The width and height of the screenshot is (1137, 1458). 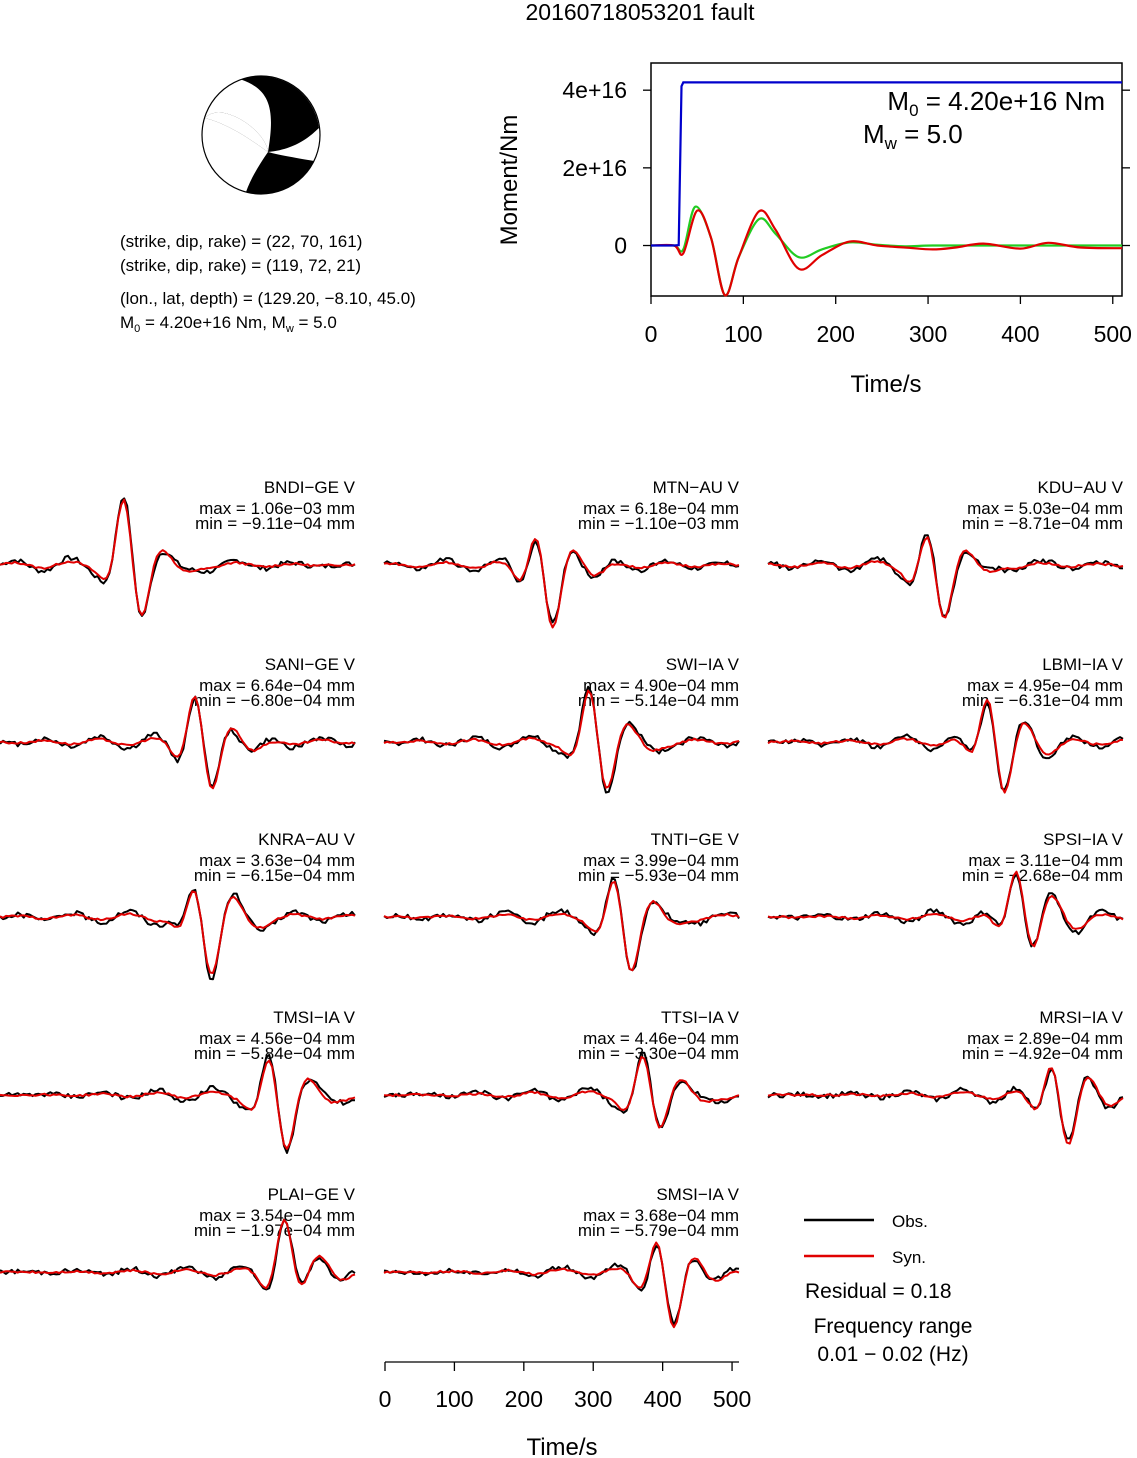 What do you see at coordinates (565, 1409) in the screenshot?
I see `waveform-time-axis: Time/s 0 100 200 300 400 500` at bounding box center [565, 1409].